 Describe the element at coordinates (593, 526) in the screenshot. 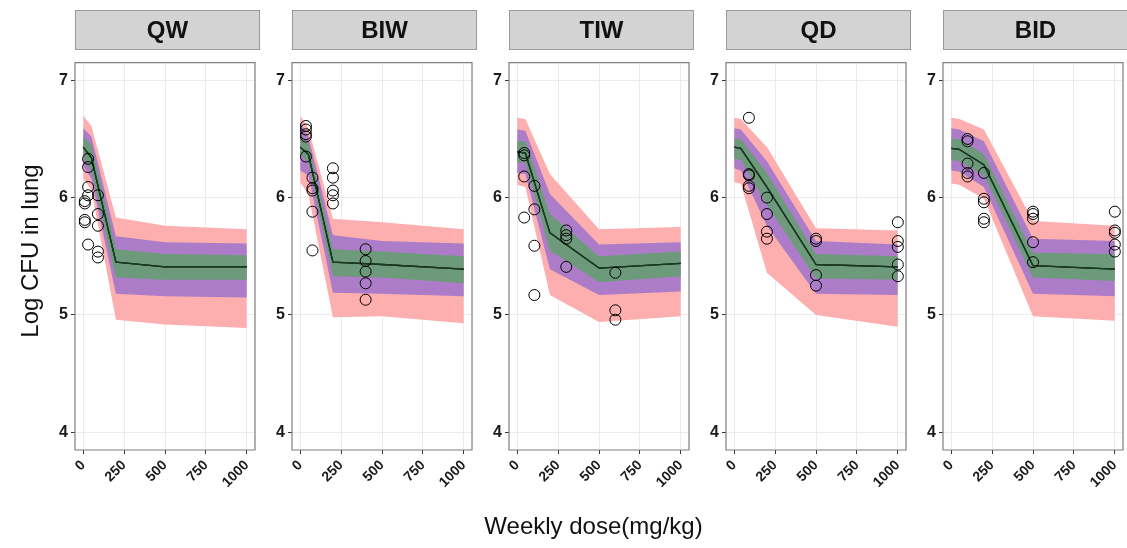

I see `x-axis-title: Weekly dose(mg/kg)` at that location.